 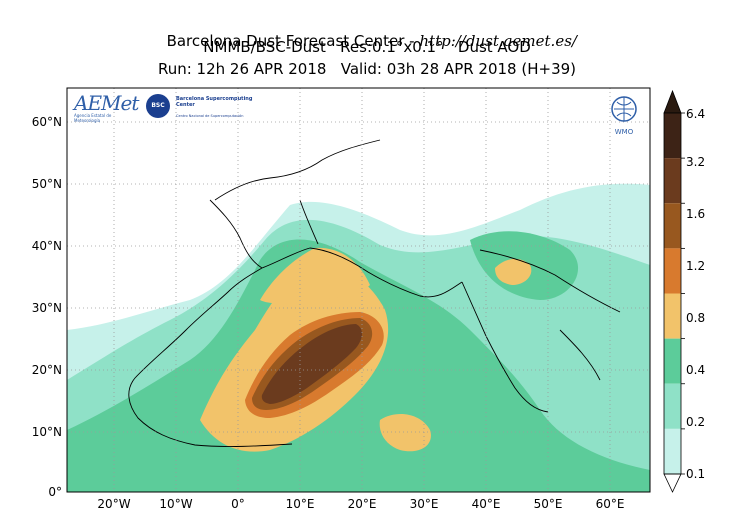 What do you see at coordinates (610, 504) in the screenshot?
I see `lon-label-60e: 60°E` at bounding box center [610, 504].